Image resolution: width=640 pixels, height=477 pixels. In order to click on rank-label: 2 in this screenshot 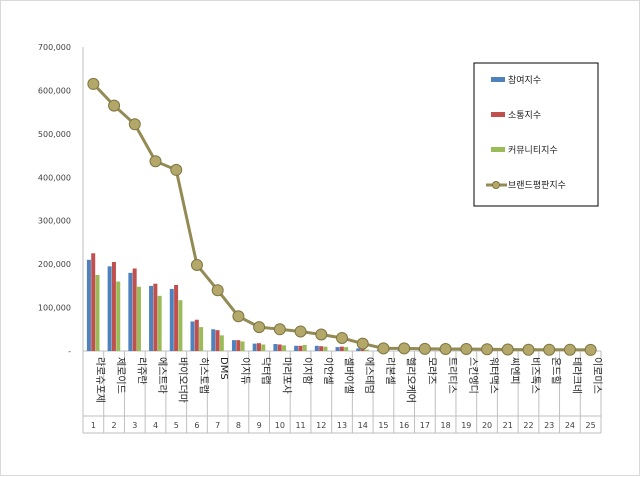, I will do `click(114, 425)`.